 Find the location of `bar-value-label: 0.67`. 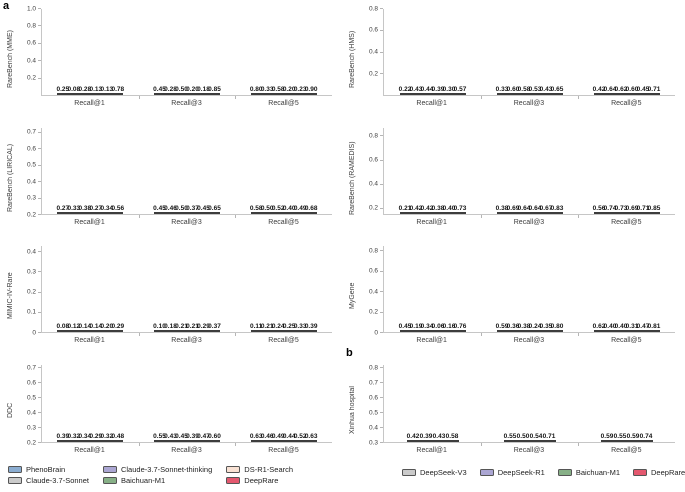

bar-value-label: 0.67 is located at coordinates (546, 208).